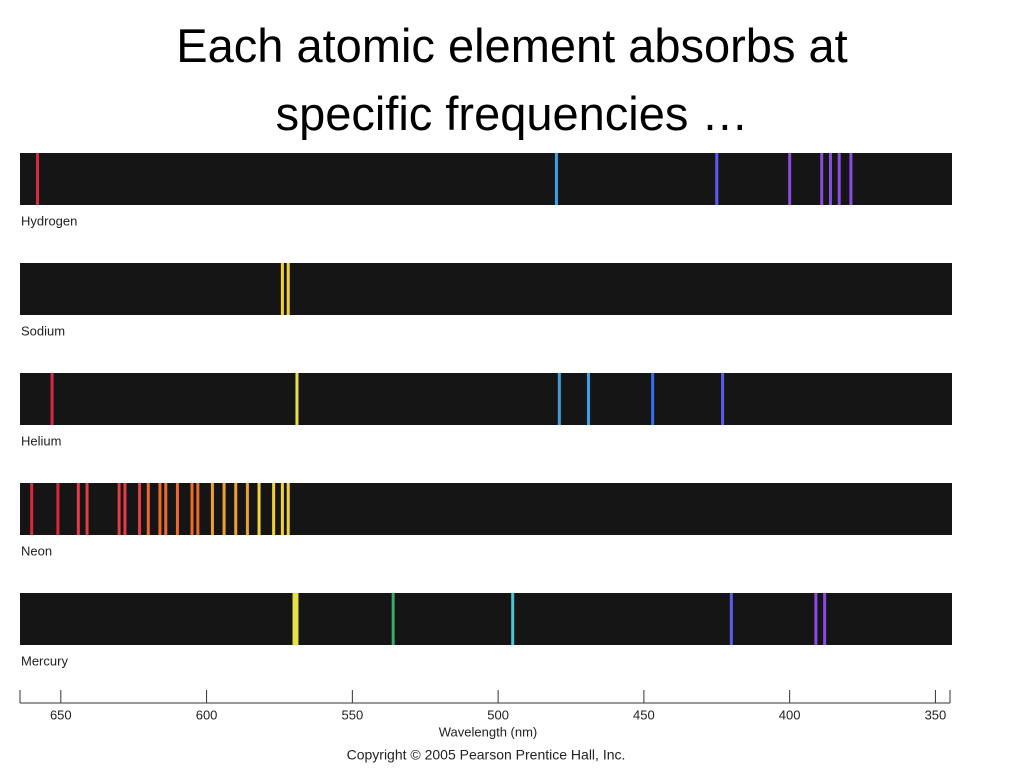 The width and height of the screenshot is (1024, 768). What do you see at coordinates (644, 714) in the screenshot?
I see `x-tick-label: 450` at bounding box center [644, 714].